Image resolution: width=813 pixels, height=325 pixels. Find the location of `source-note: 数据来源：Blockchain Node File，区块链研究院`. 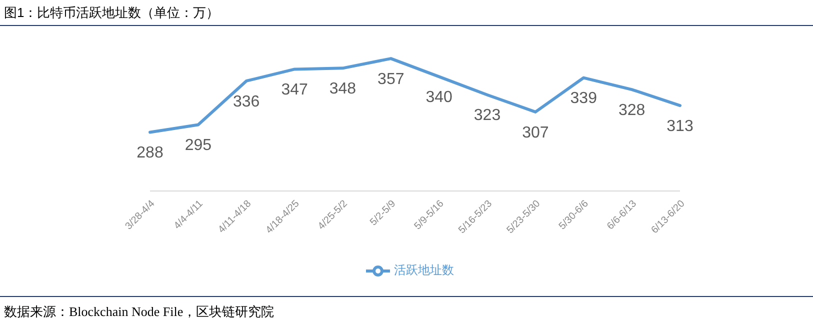

source-note: 数据来源：Blockchain Node File，区块链研究院 is located at coordinates (139, 312).